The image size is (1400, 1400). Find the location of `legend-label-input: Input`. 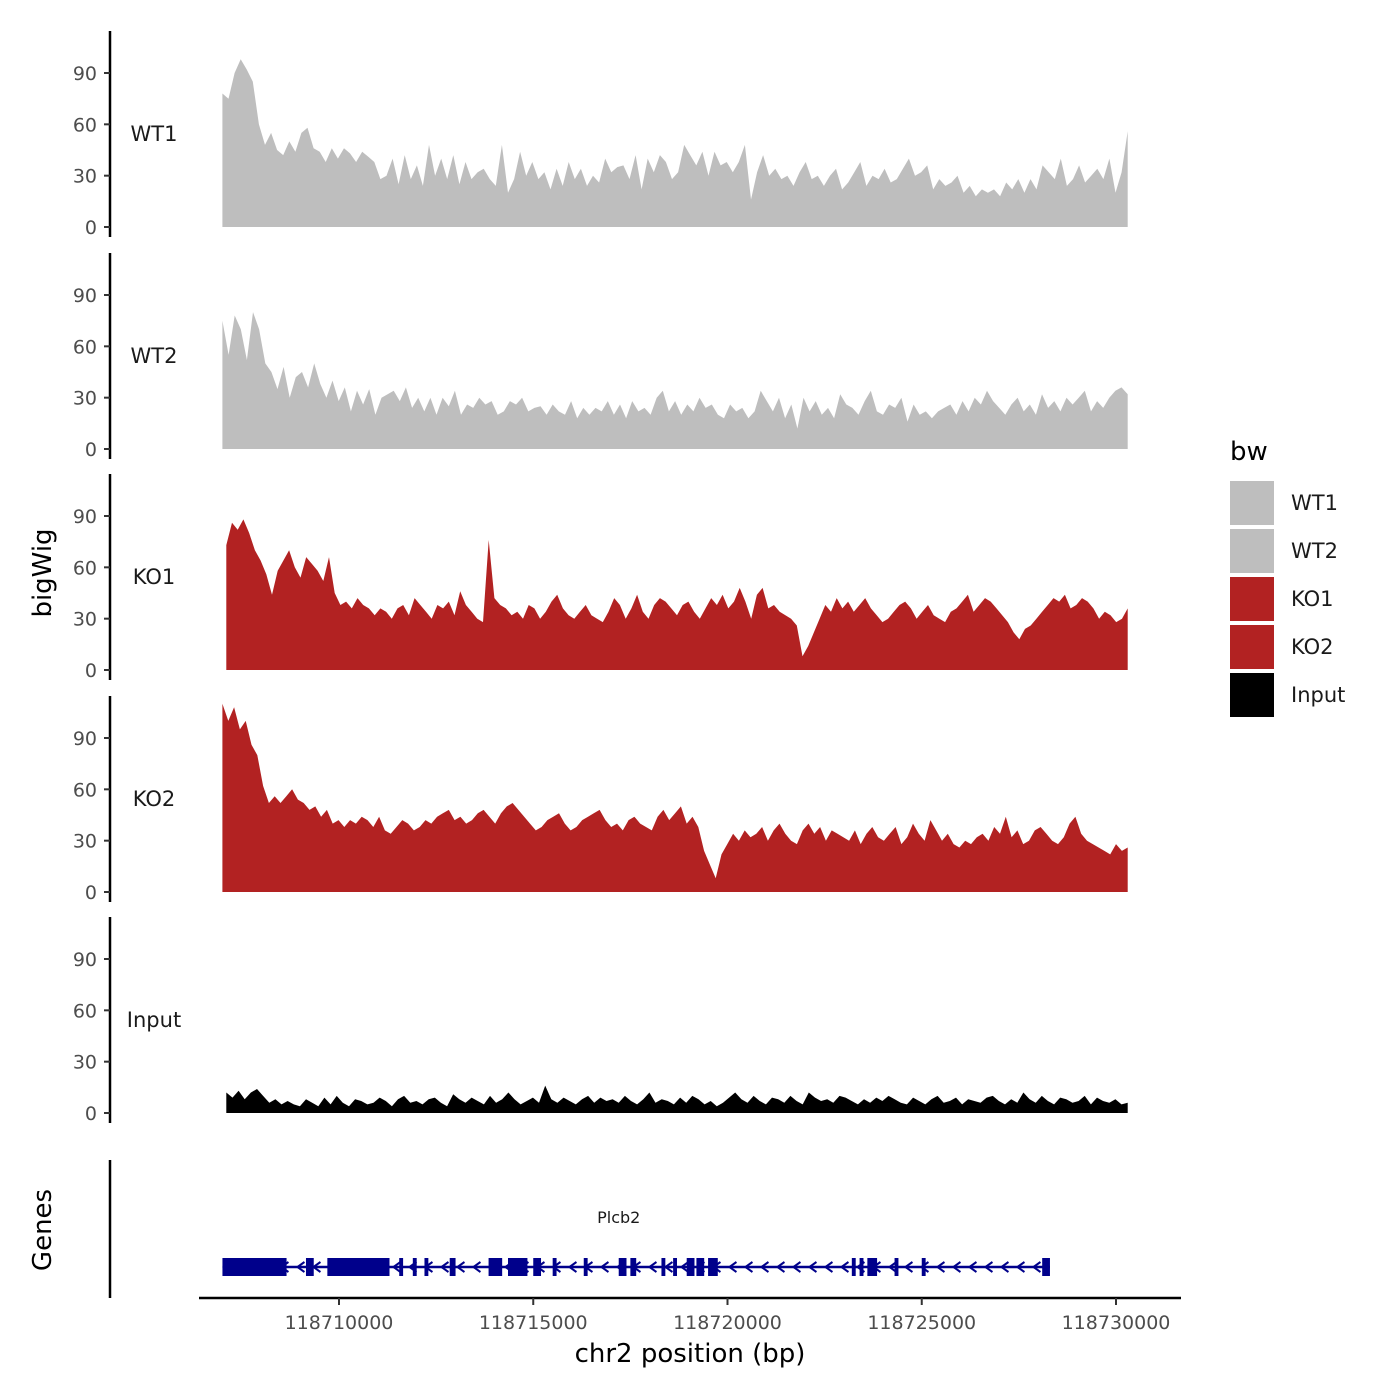

legend-label-input: Input is located at coordinates (1318, 695).